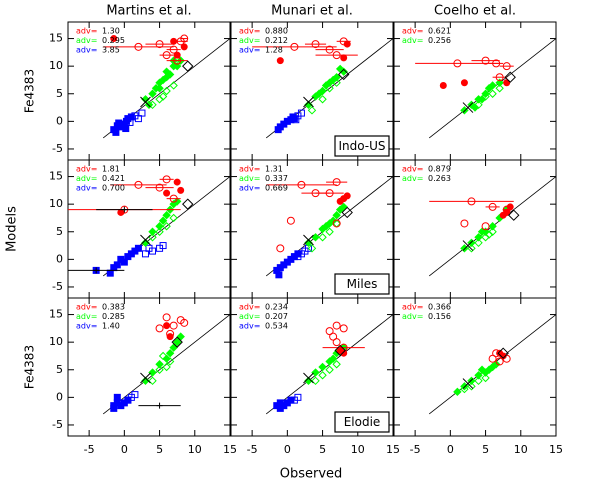 This screenshot has width=591, height=492. Describe the element at coordinates (59, 369) in the screenshot. I see `y-tick-label: 5` at that location.